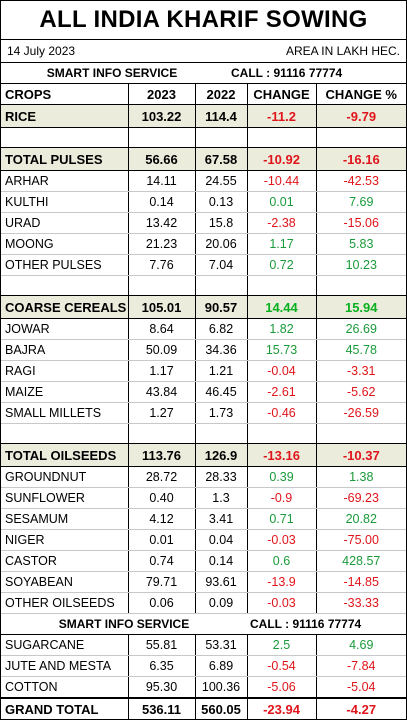  I want to click on table-row-moong: MOONG 21.23 20.06 1.17 5.83, so click(203, 244).